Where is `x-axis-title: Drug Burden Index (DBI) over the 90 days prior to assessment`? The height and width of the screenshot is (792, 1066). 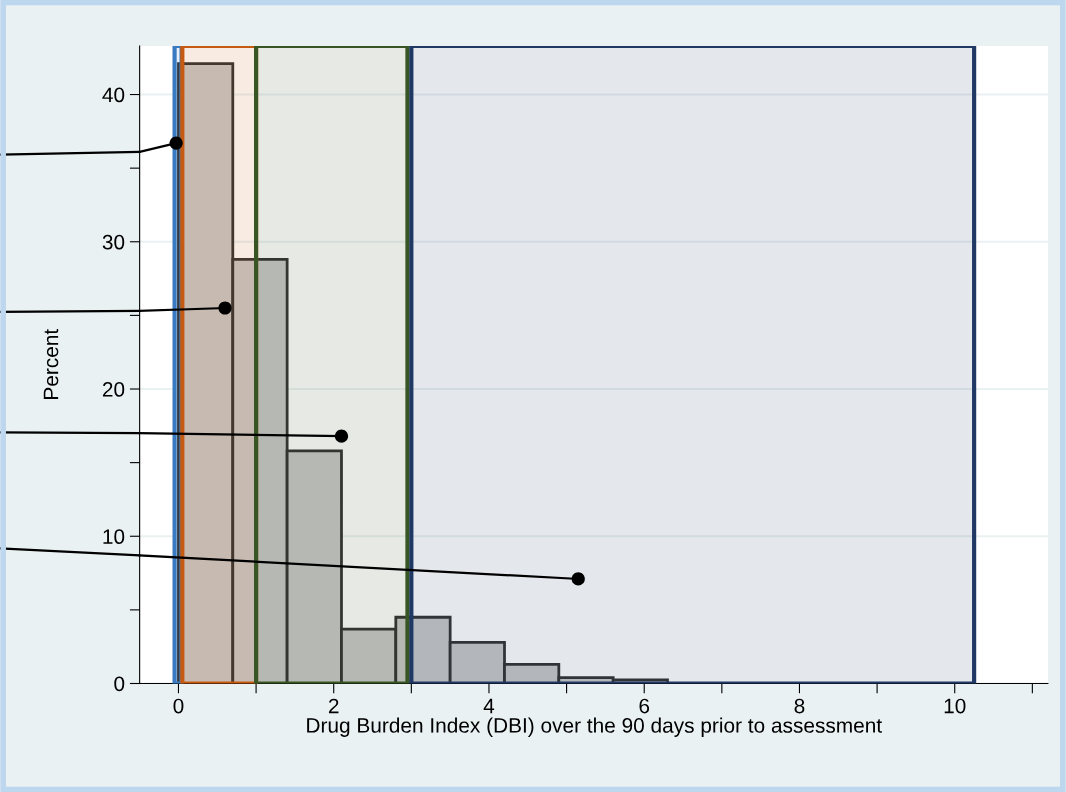 x-axis-title: Drug Burden Index (DBI) over the 90 days prior to assessment is located at coordinates (594, 727).